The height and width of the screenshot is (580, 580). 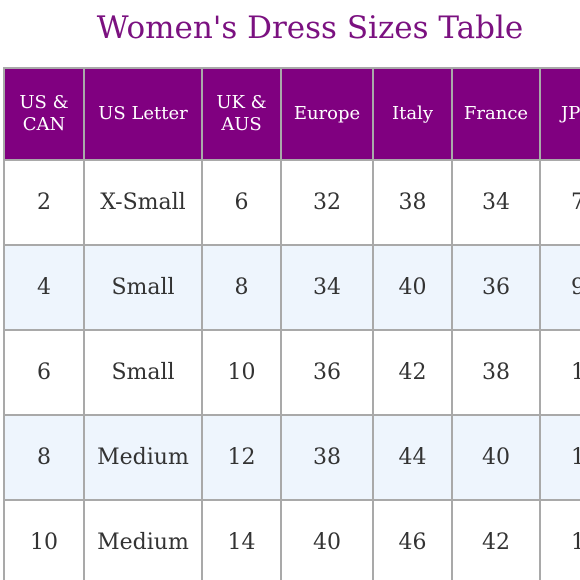 What do you see at coordinates (412, 114) in the screenshot?
I see `column-header-italy: Italy` at bounding box center [412, 114].